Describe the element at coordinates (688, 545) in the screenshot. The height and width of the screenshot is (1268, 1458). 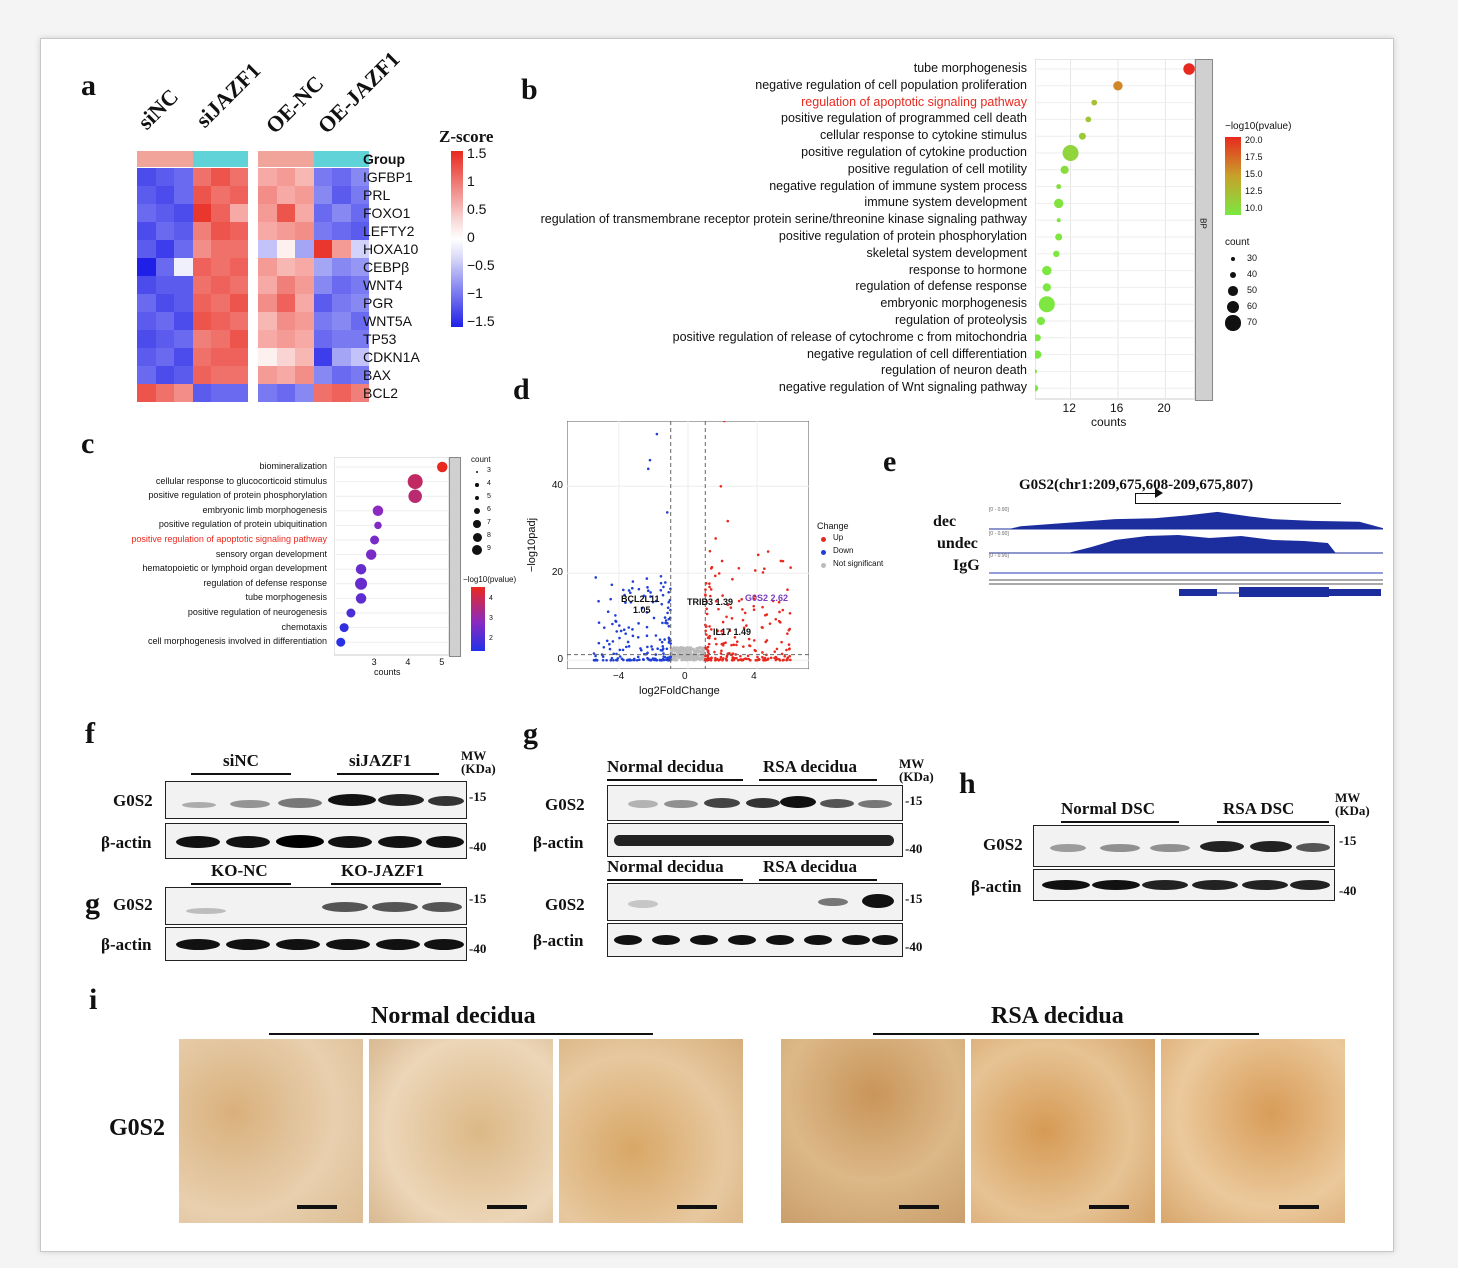
I see `panel-d-volcano-plot` at that location.